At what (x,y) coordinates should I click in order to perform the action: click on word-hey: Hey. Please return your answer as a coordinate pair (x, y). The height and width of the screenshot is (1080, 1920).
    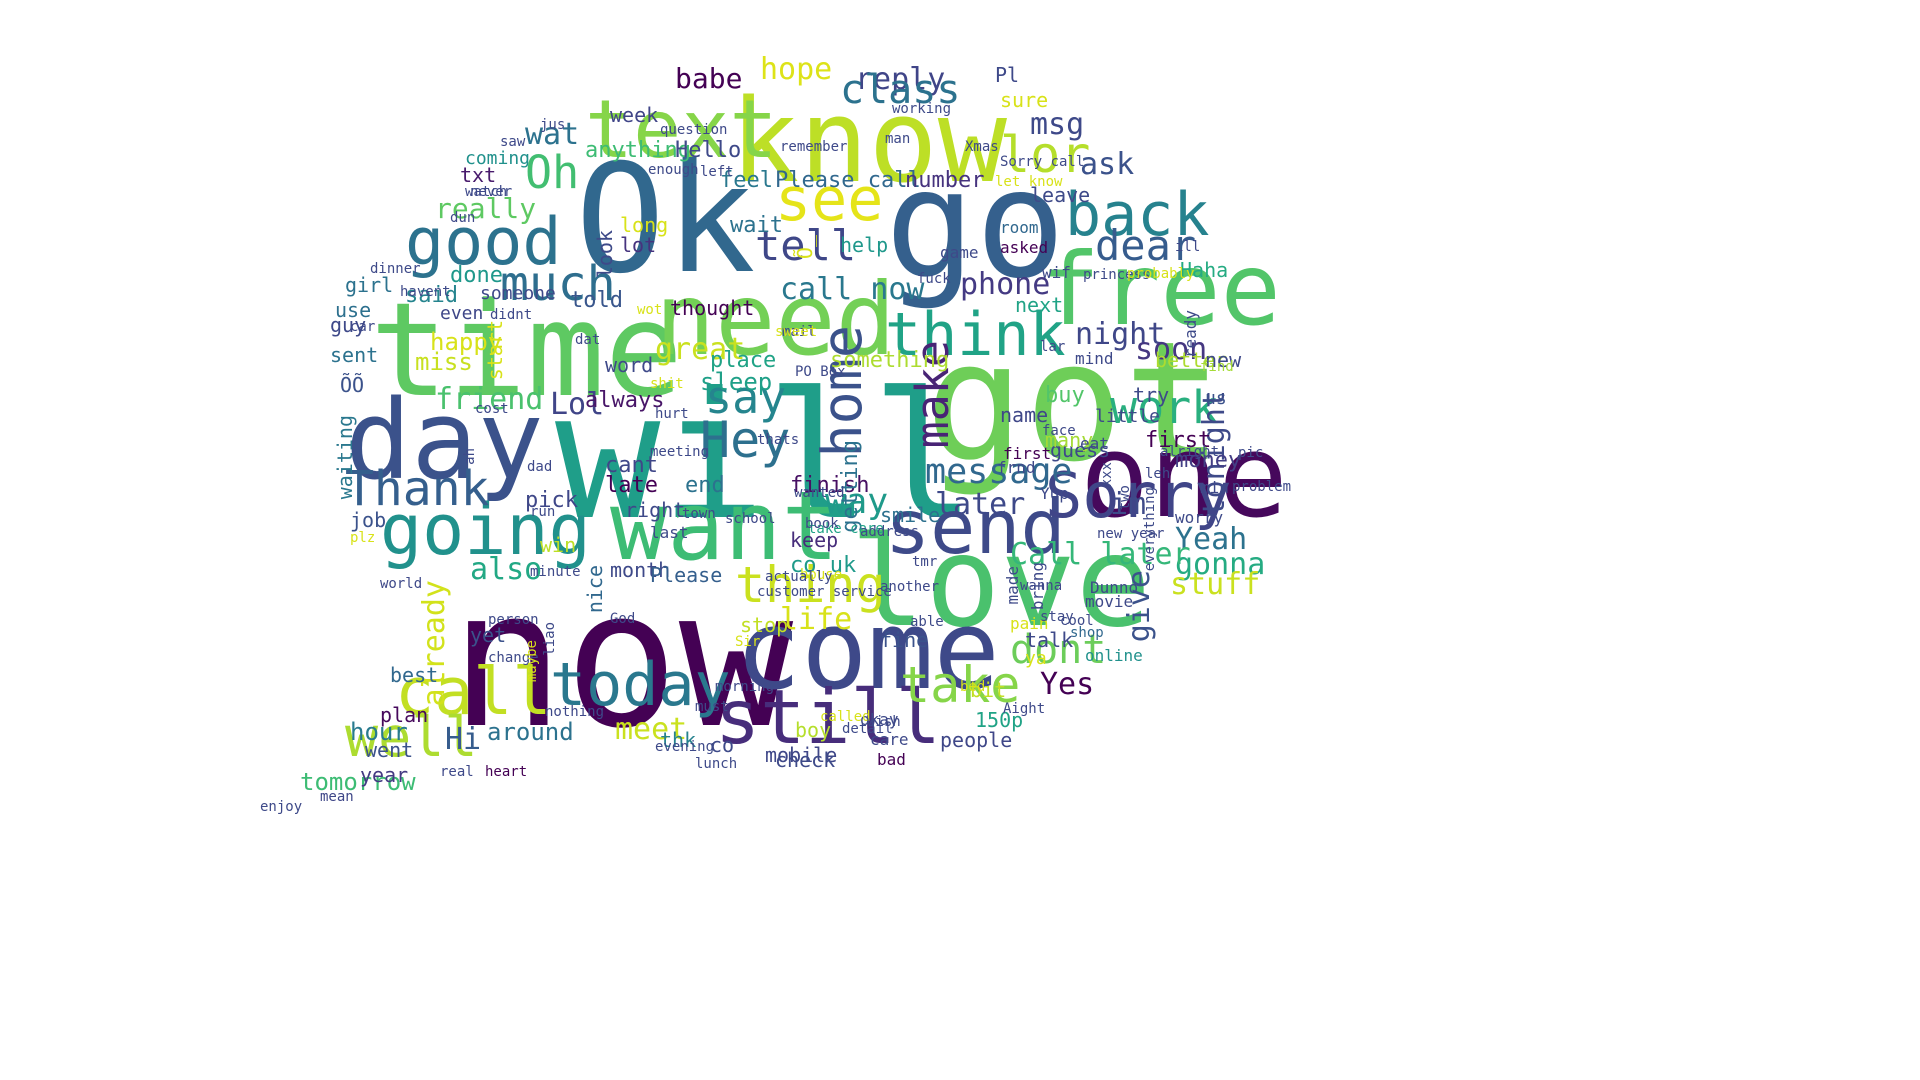
    Looking at the image, I should click on (745, 440).